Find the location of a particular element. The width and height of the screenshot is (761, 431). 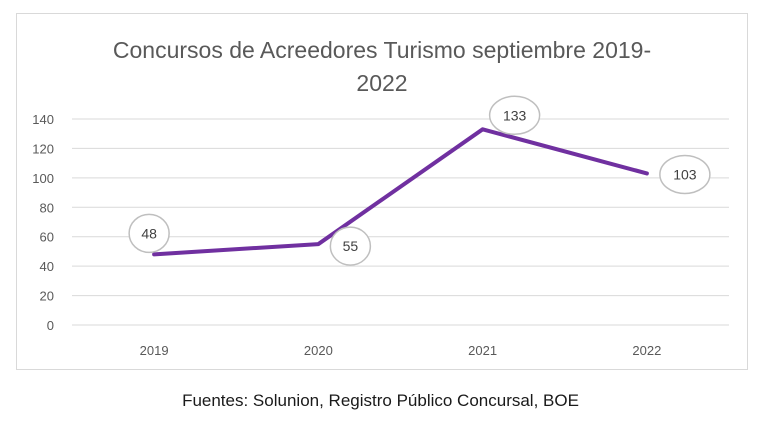

data-label: 103 is located at coordinates (685, 174).